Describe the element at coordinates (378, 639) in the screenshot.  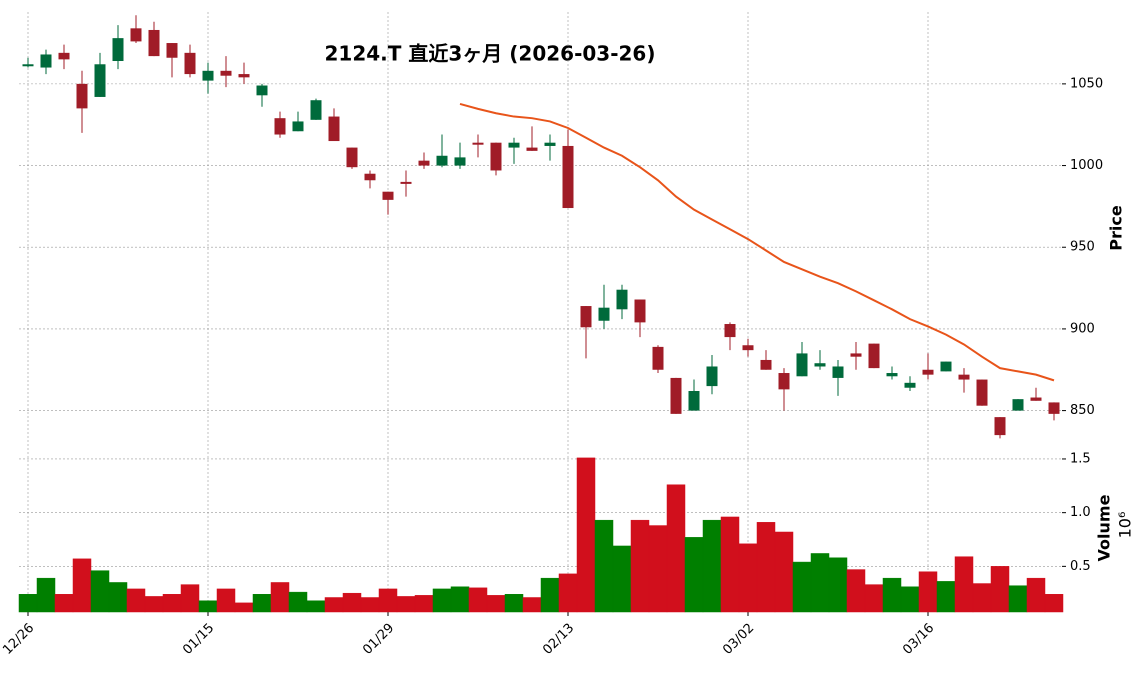
I see `x-tick-label: 01/29` at that location.